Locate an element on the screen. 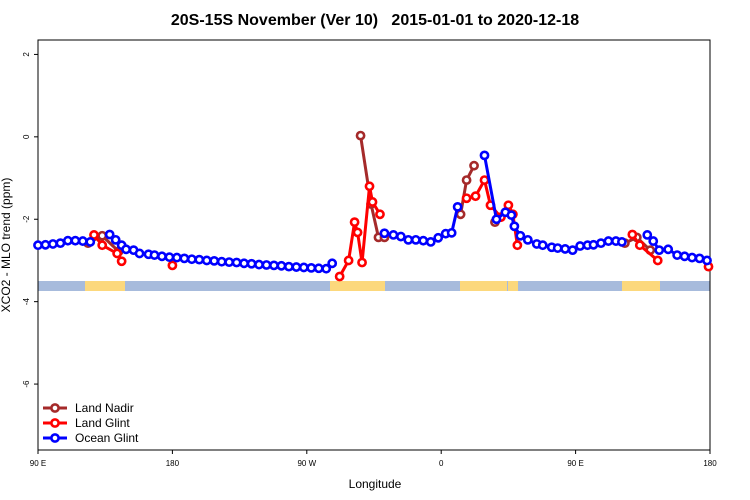  legend-label: Land Glint is located at coordinates (102, 423).